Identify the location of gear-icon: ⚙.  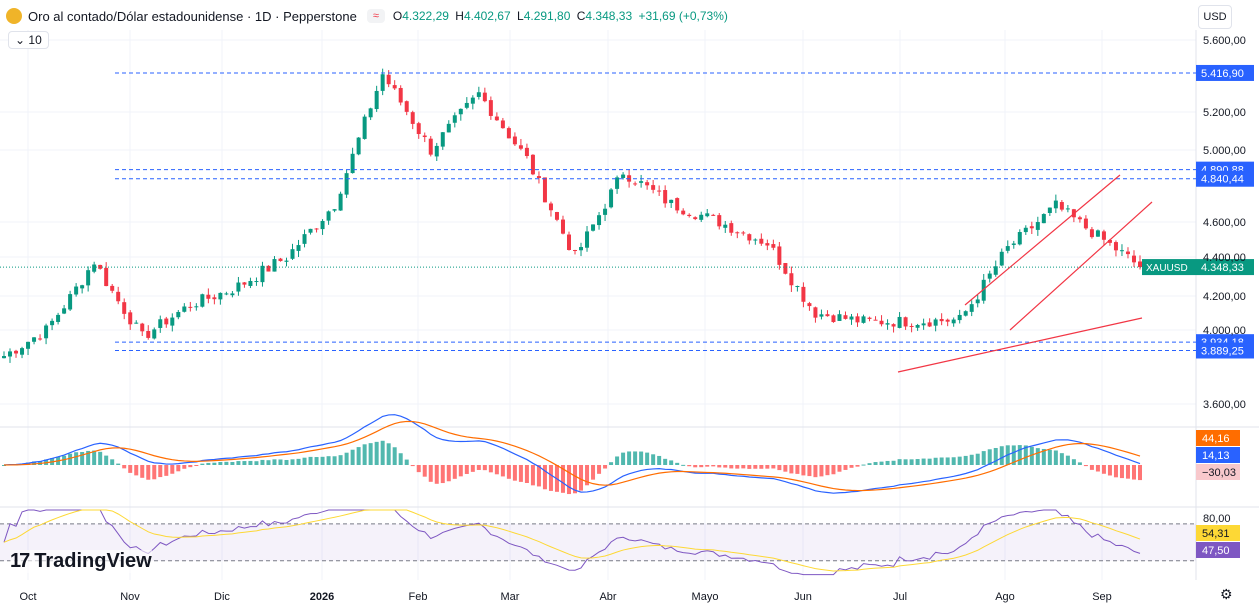
(1226, 594).